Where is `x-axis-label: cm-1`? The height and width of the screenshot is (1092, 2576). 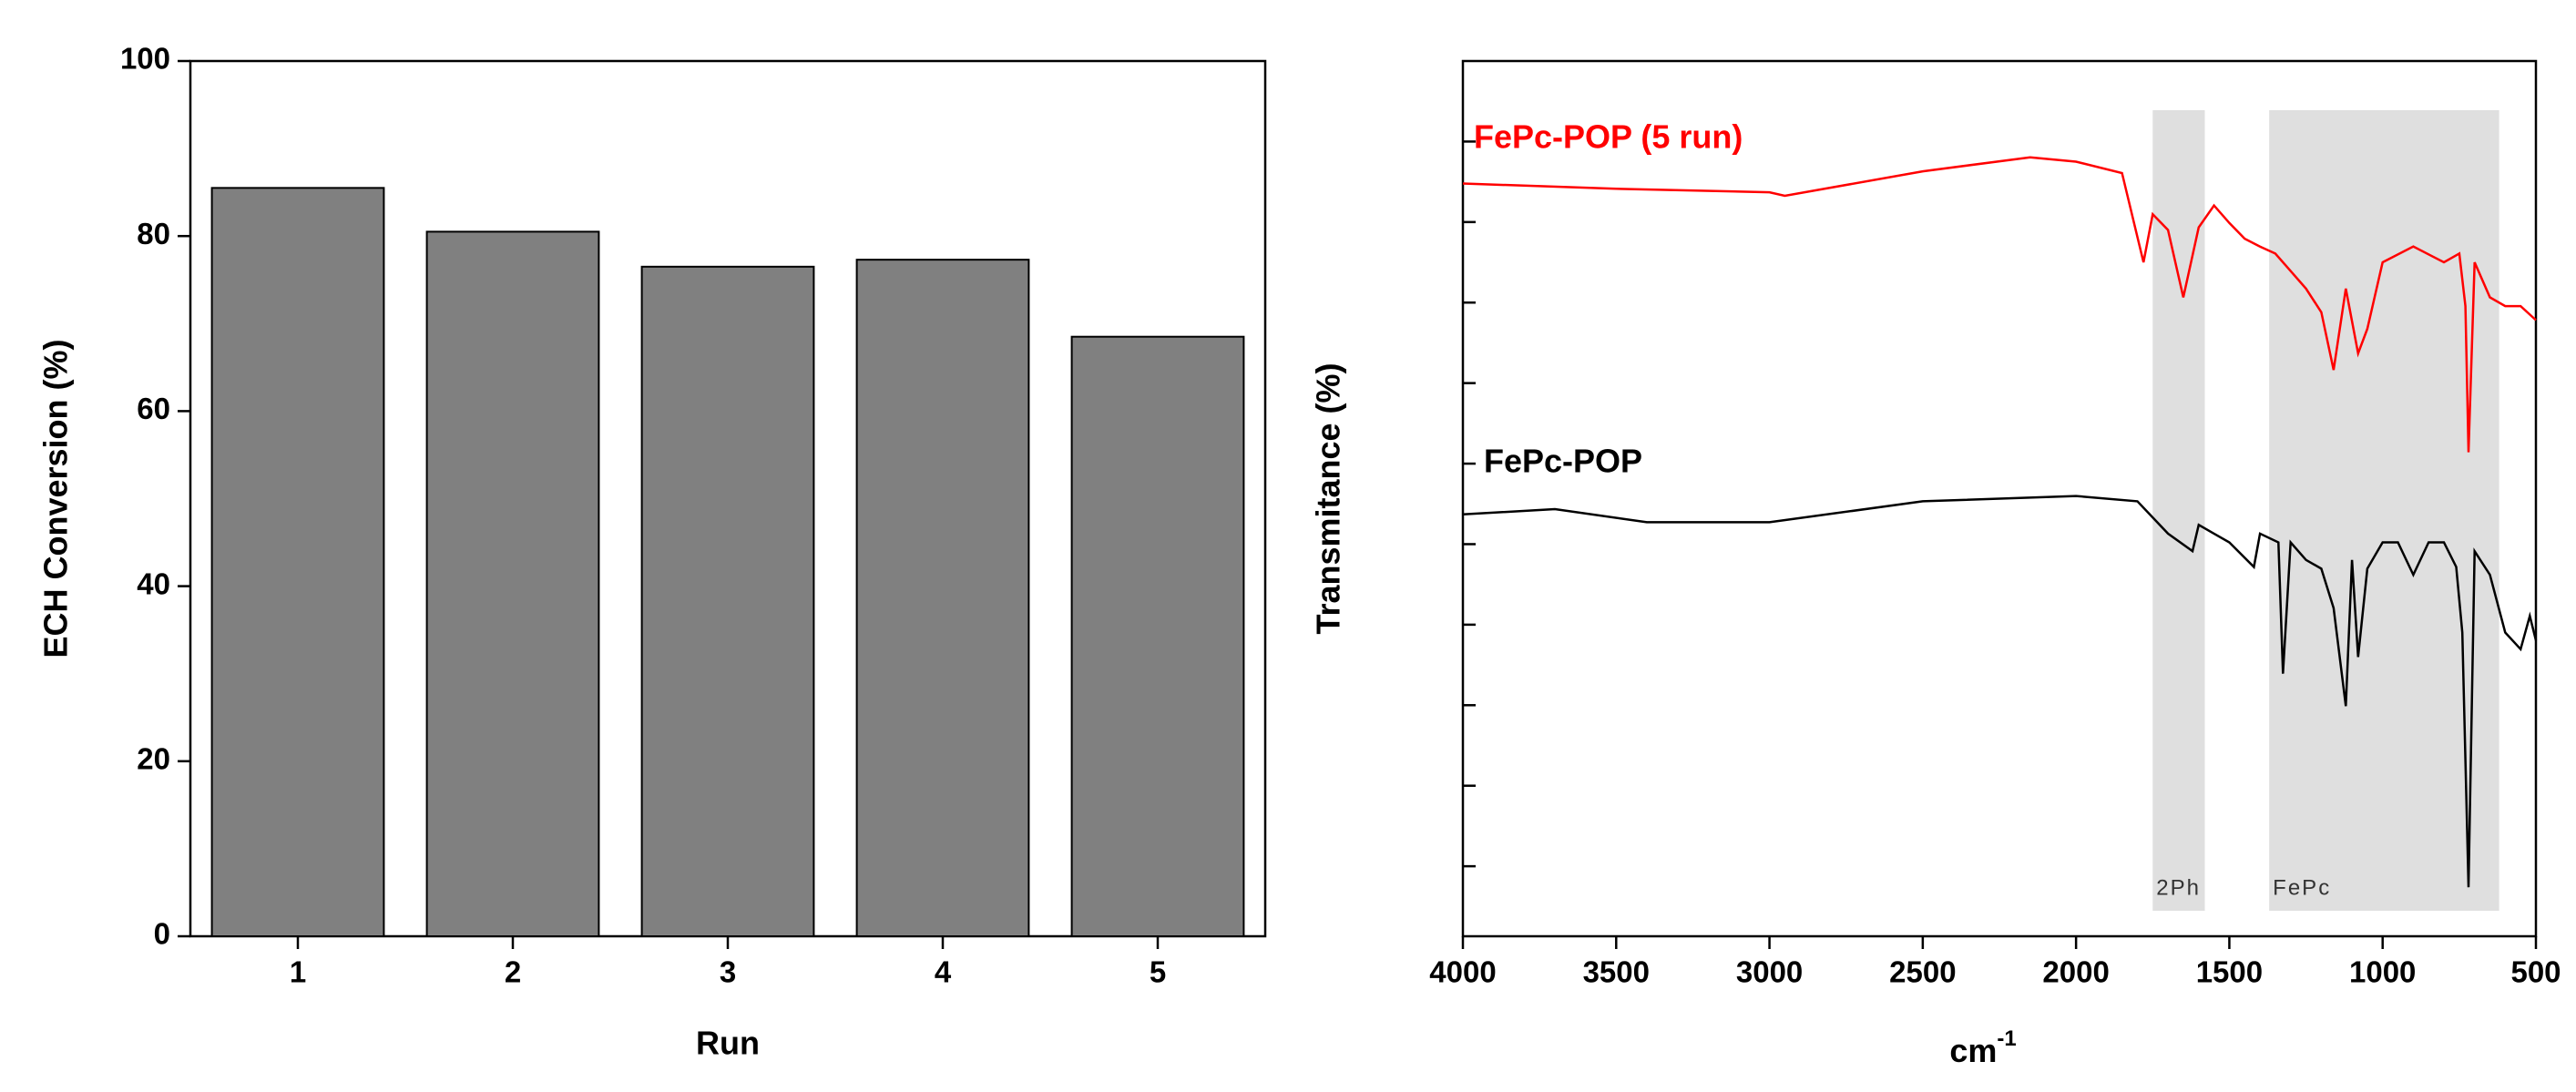
x-axis-label: cm-1 is located at coordinates (1983, 1047).